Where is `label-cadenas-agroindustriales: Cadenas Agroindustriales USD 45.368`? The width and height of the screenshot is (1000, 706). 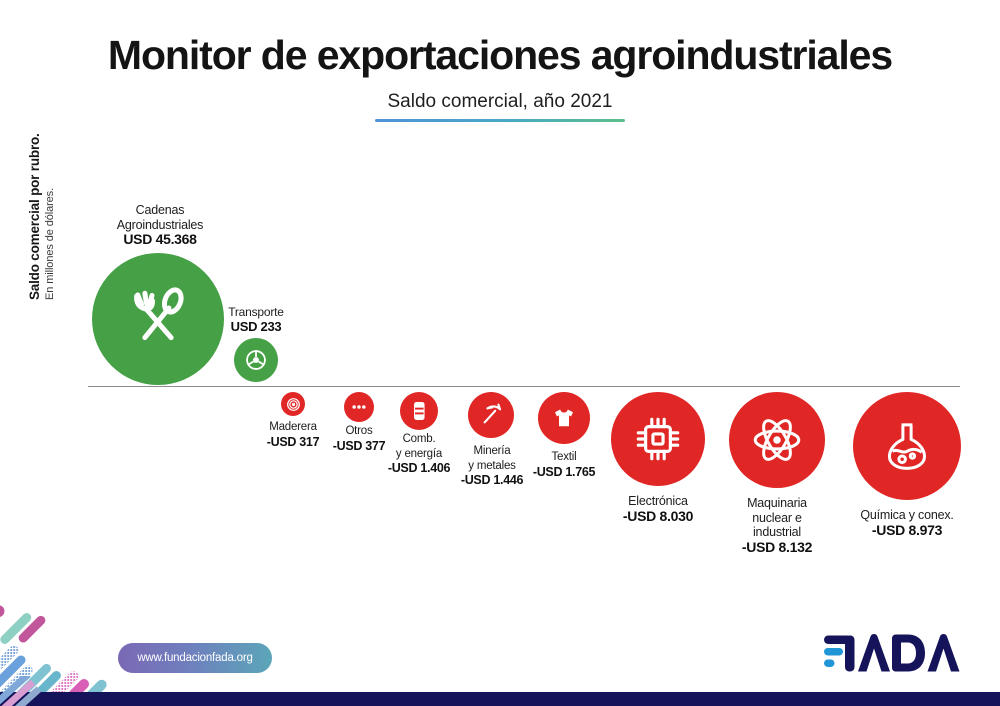
label-cadenas-agroindustriales: Cadenas Agroindustriales USD 45.368 is located at coordinates (160, 225).